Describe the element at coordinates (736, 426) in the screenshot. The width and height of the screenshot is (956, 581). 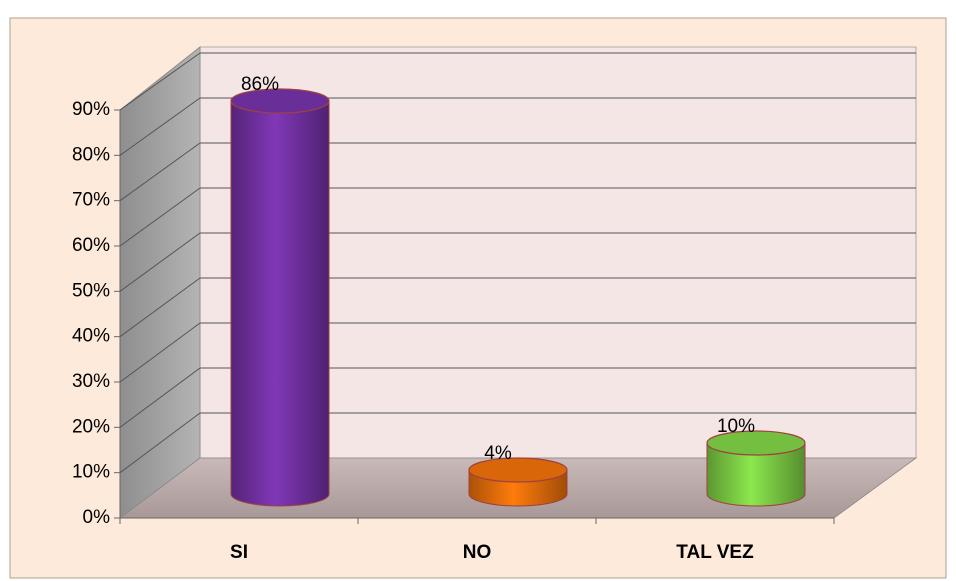
I see `value-label: 10%` at that location.